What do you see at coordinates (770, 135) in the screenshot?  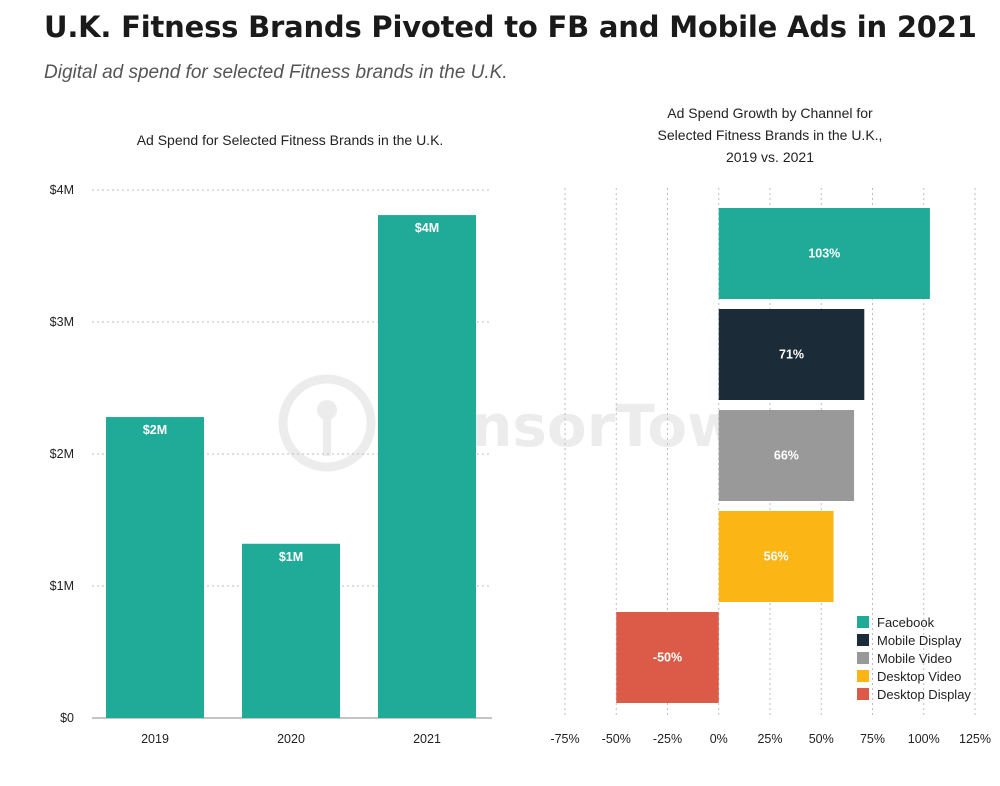 I see `right-chart-title-line-2: Selected Fitness Brands in the U.K.,` at bounding box center [770, 135].